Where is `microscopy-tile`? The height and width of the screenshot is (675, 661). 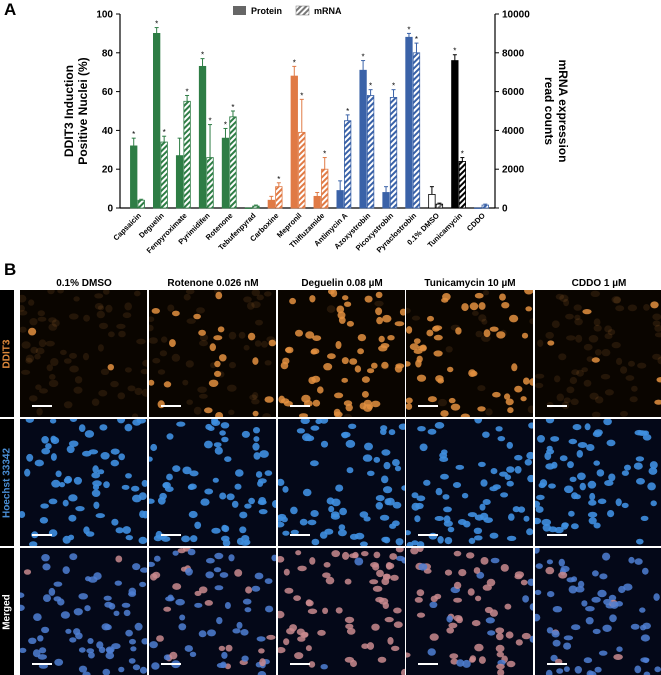
microscopy-tile is located at coordinates (469, 611).